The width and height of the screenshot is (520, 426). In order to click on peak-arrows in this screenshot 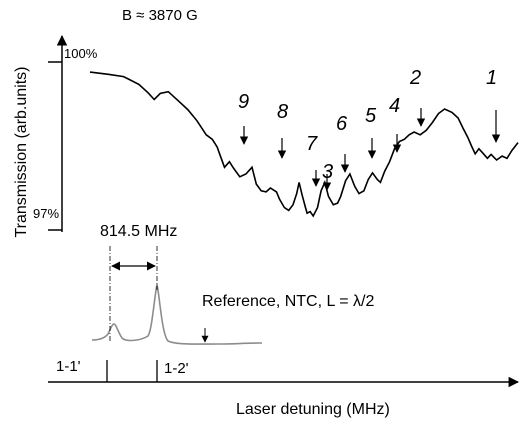, I will do `click(370, 149)`.